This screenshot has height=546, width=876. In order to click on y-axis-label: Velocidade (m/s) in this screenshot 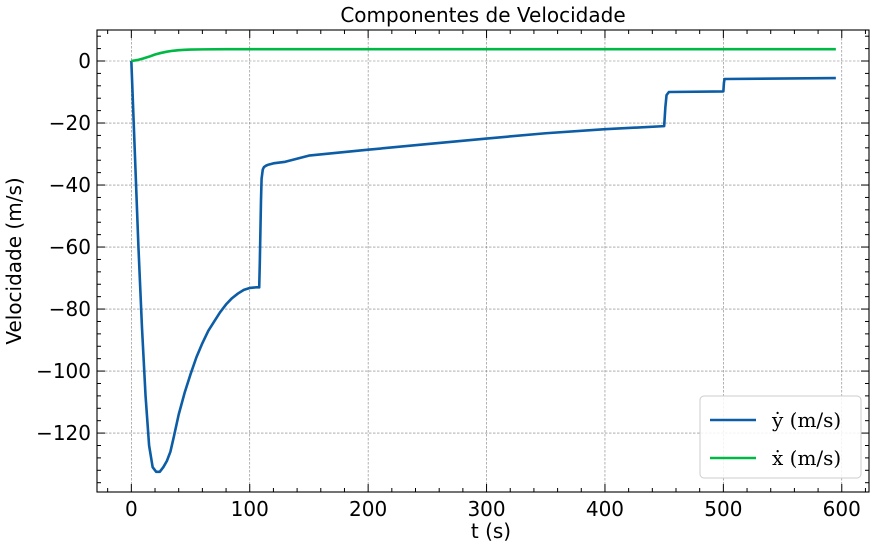, I will do `click(14, 260)`.